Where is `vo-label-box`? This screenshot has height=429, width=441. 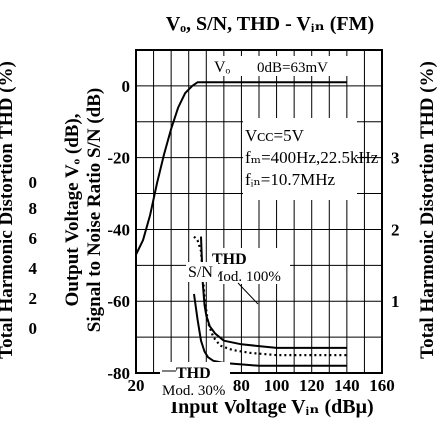 vo-label-box is located at coordinates (283, 66).